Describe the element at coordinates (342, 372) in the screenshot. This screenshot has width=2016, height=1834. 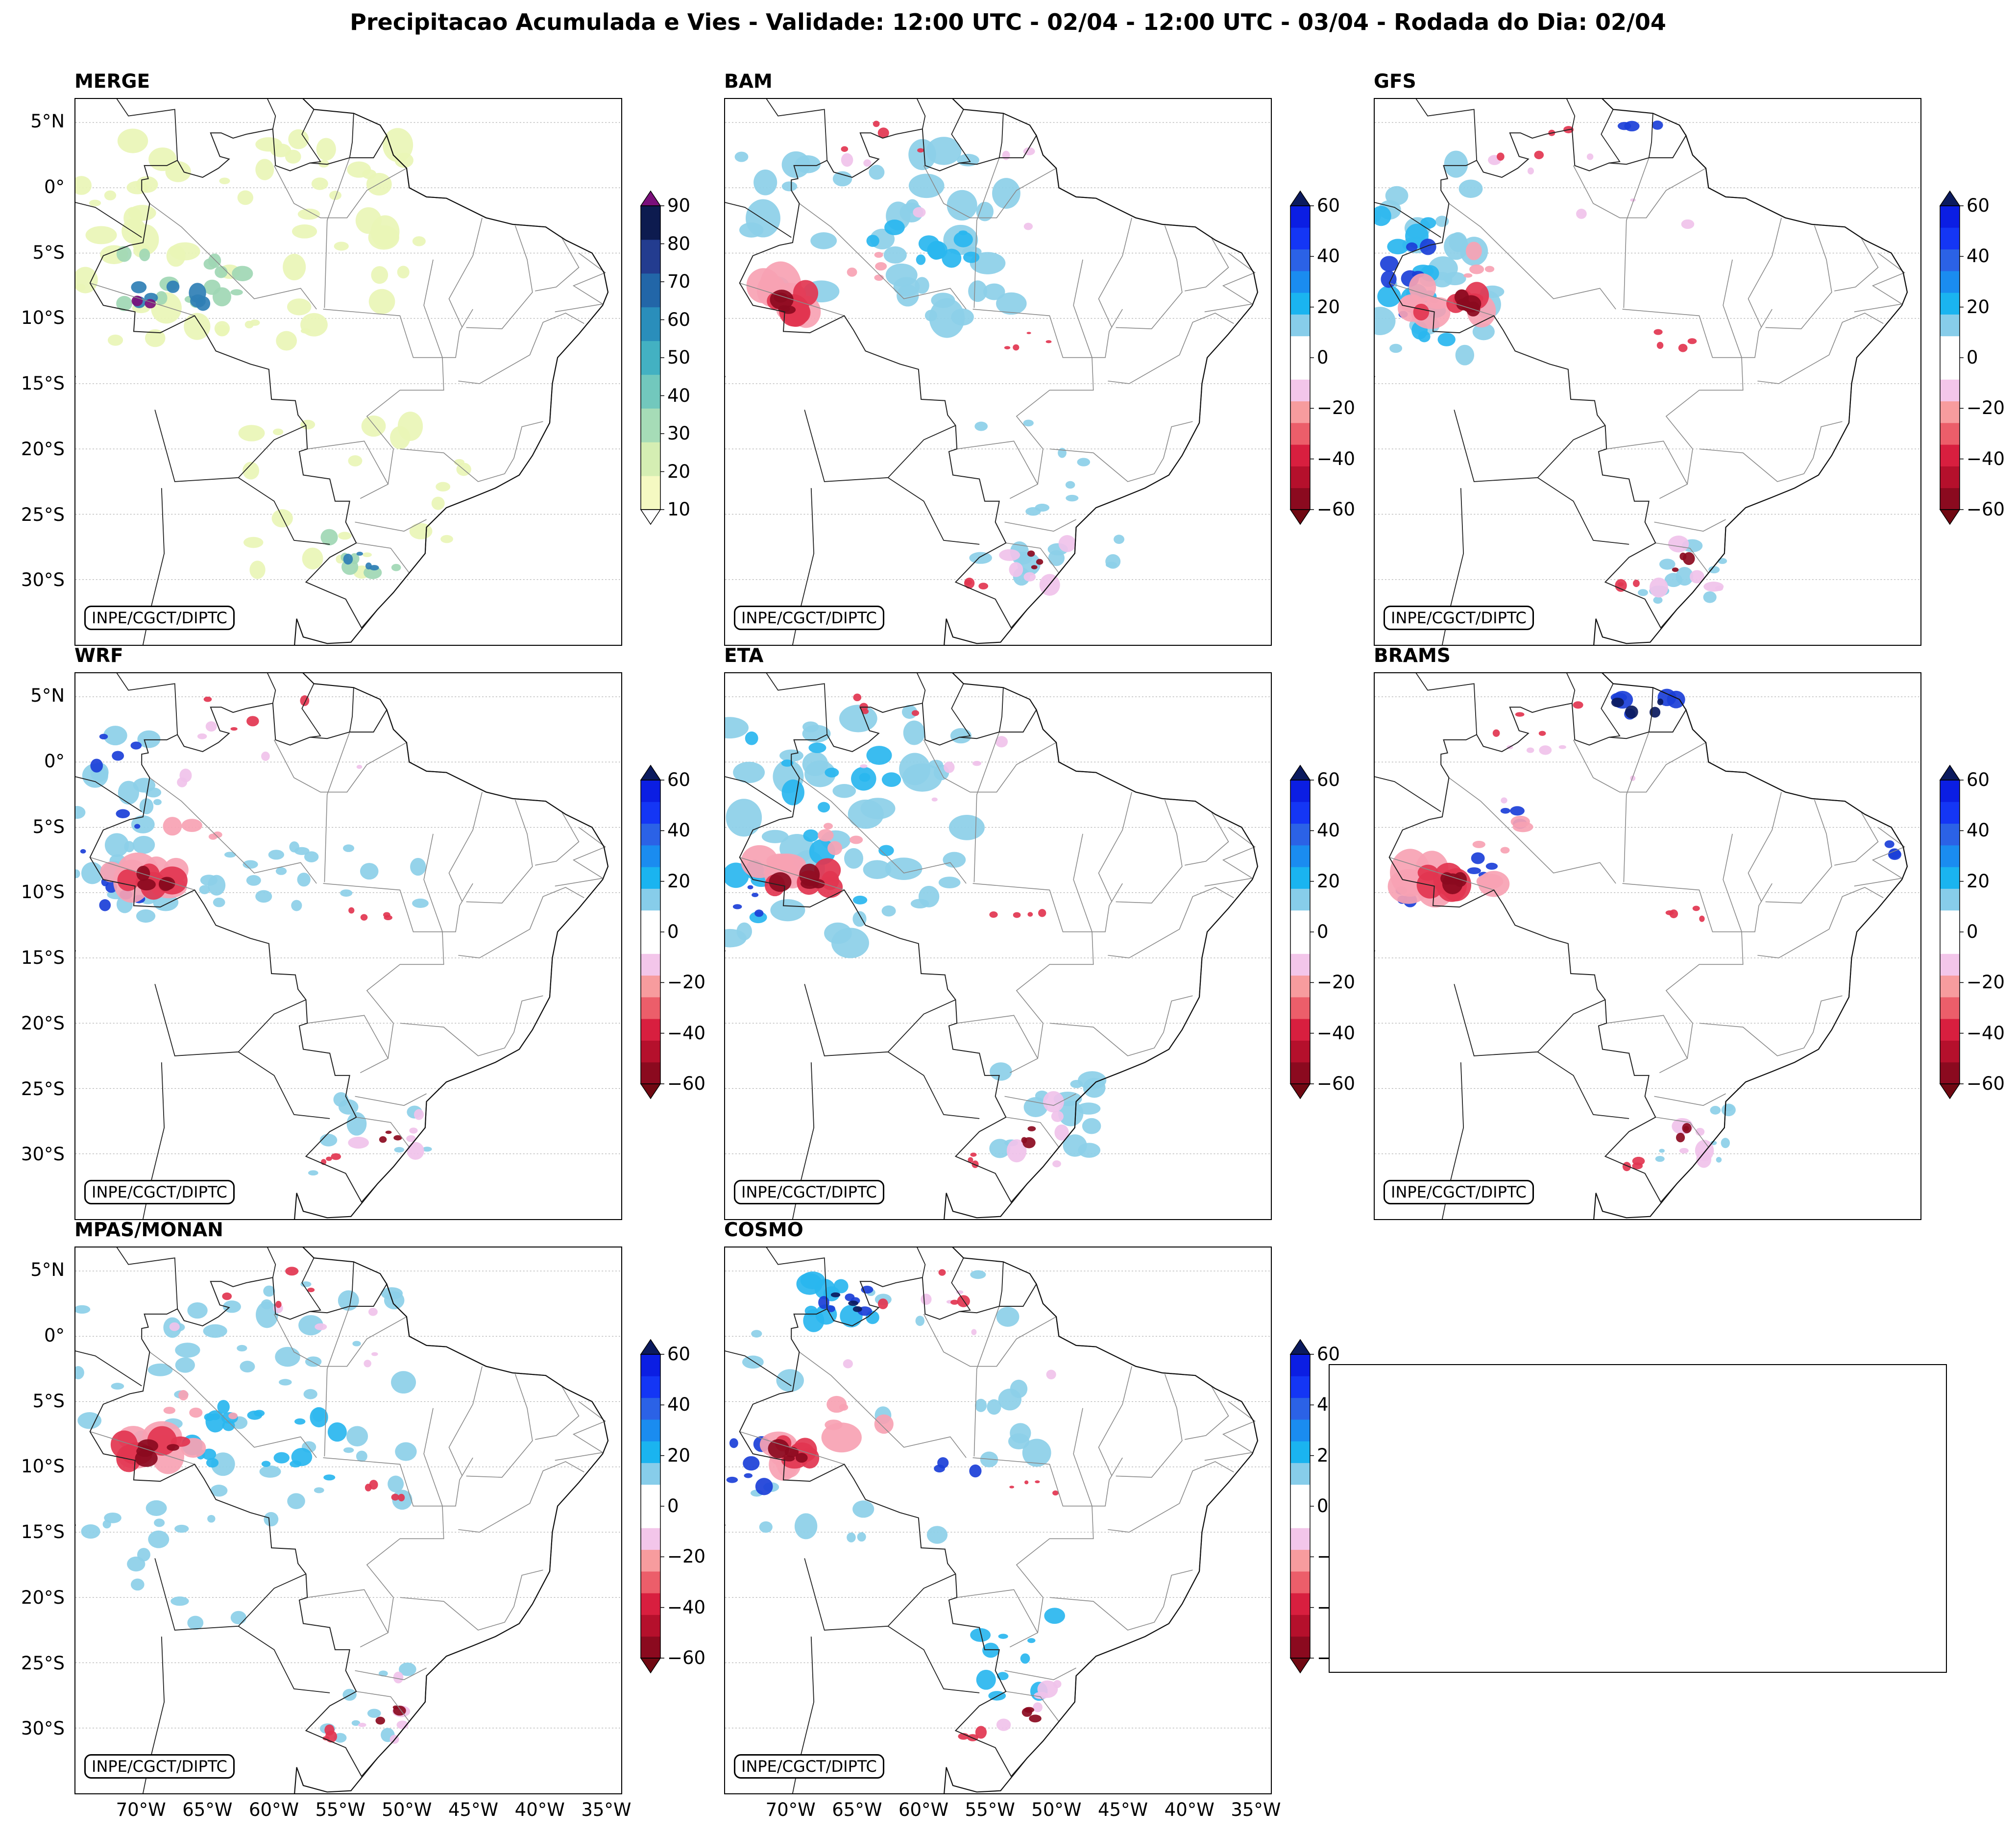
I see `coastline` at that location.